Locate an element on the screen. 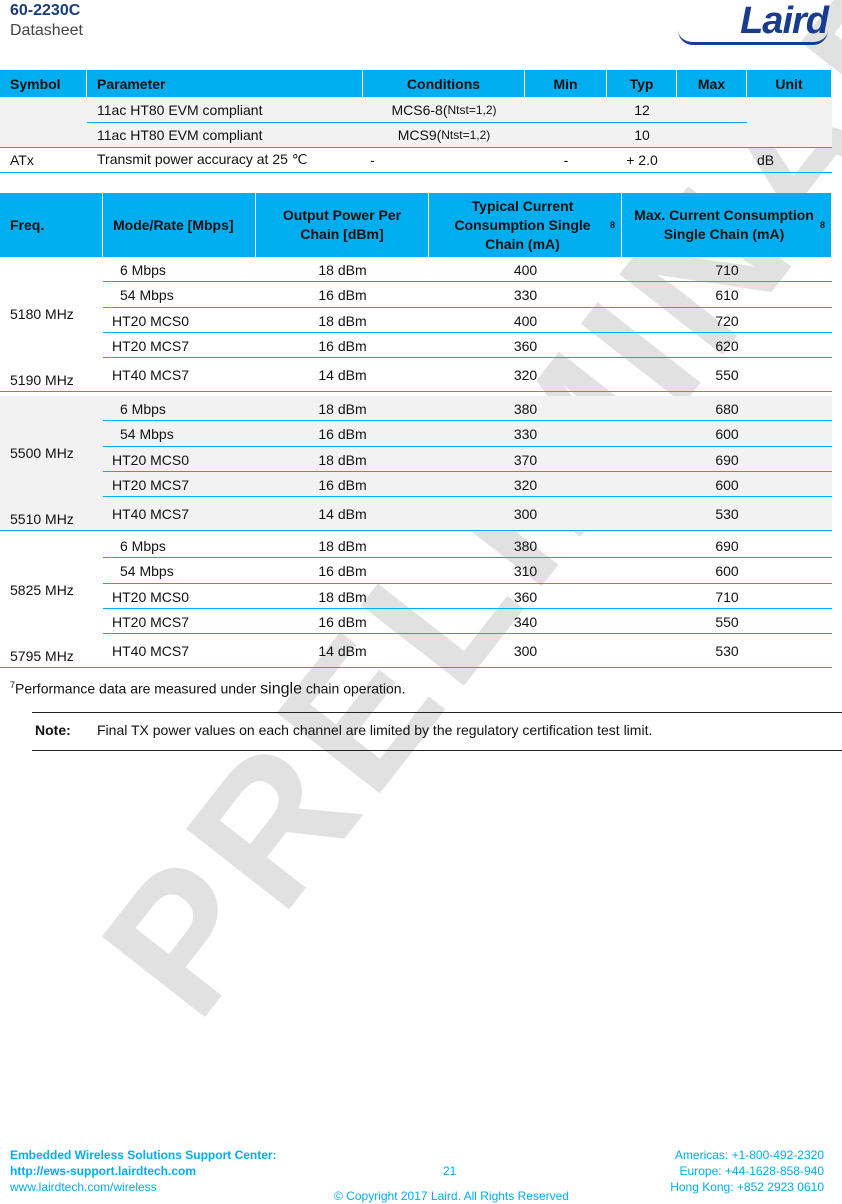  column-header: Max is located at coordinates (712, 83).